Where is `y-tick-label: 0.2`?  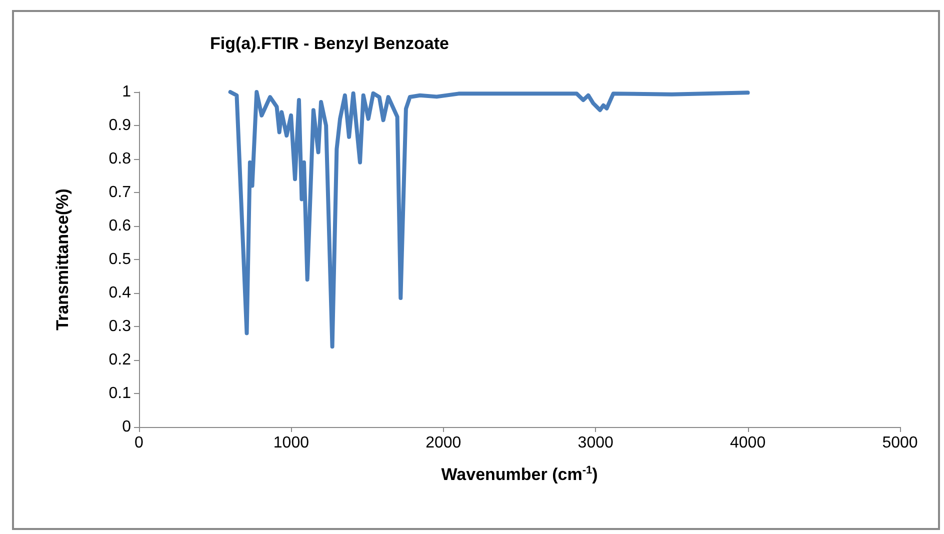 y-tick-label: 0.2 is located at coordinates (120, 360).